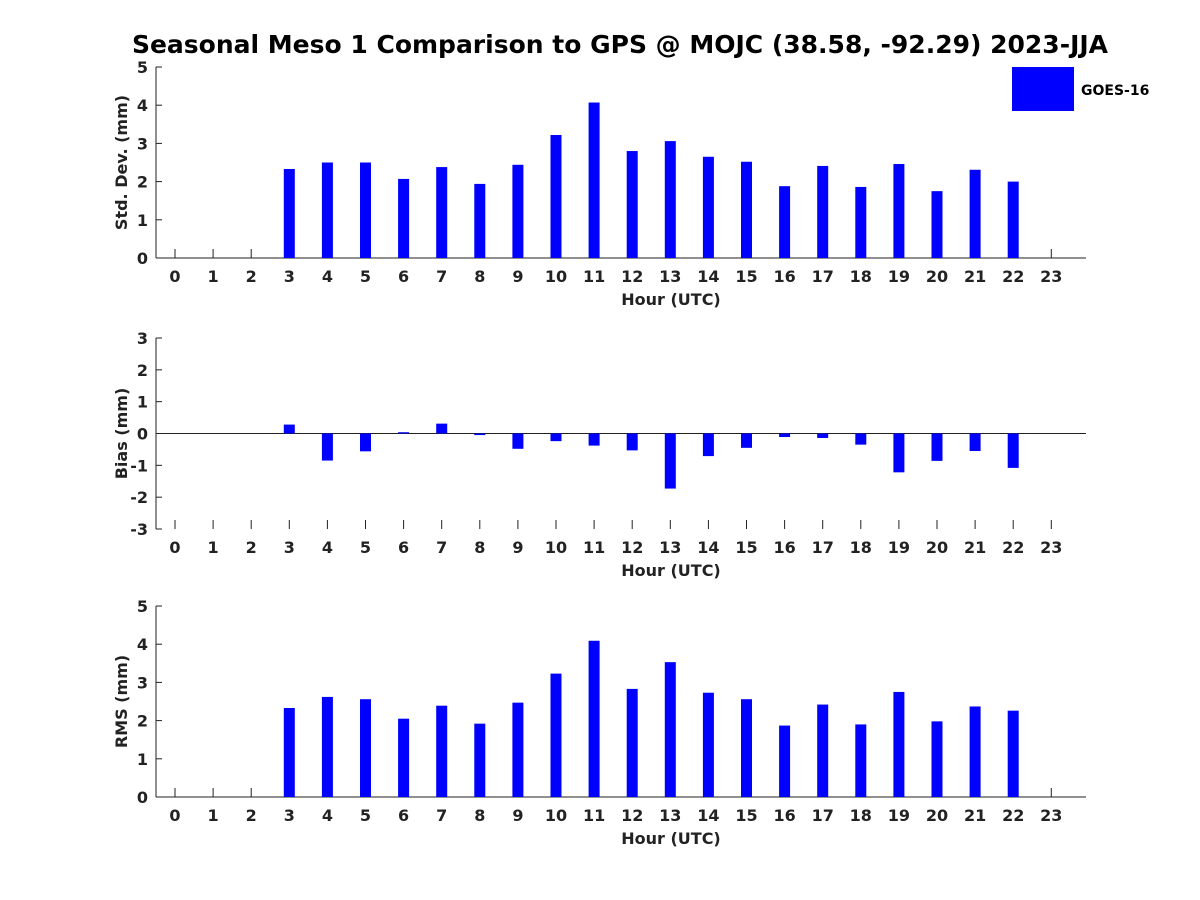 The height and width of the screenshot is (900, 1200). What do you see at coordinates (861, 547) in the screenshot?
I see `x-tick-label: 18` at bounding box center [861, 547].